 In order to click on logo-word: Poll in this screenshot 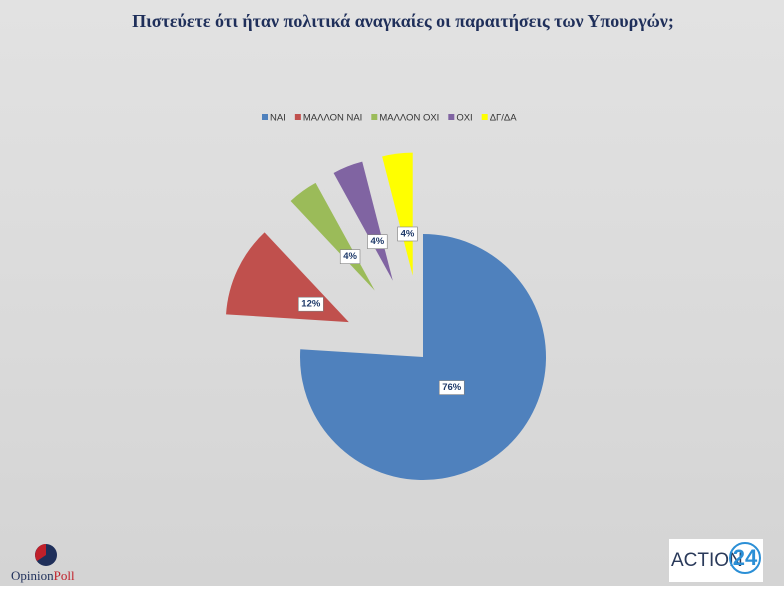, I will do `click(64, 575)`.